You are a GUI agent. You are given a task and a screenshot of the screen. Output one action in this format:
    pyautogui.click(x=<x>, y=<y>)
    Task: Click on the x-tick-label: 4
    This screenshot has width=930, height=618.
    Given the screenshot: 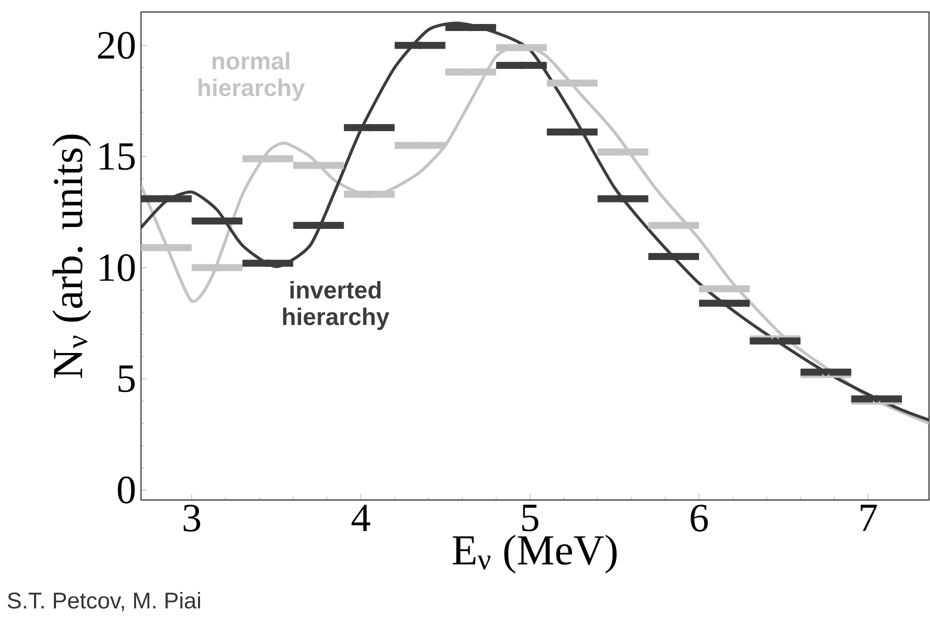 What is the action you would take?
    pyautogui.click(x=361, y=518)
    